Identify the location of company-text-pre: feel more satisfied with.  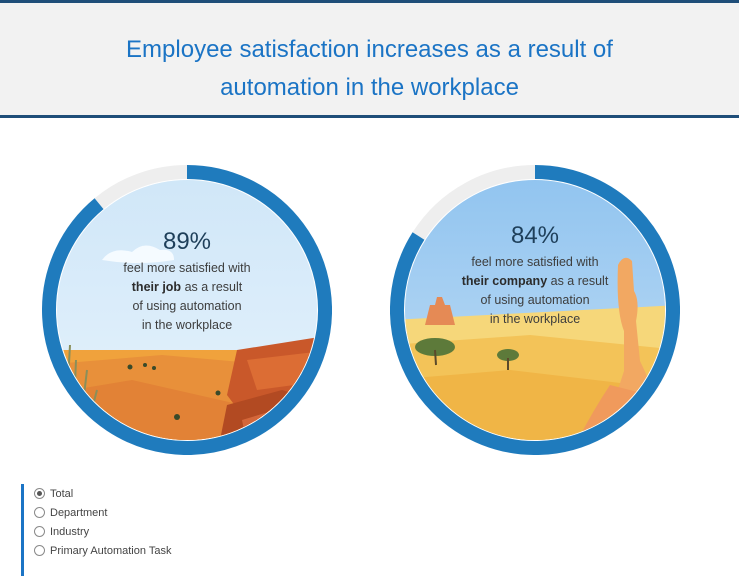
(535, 262).